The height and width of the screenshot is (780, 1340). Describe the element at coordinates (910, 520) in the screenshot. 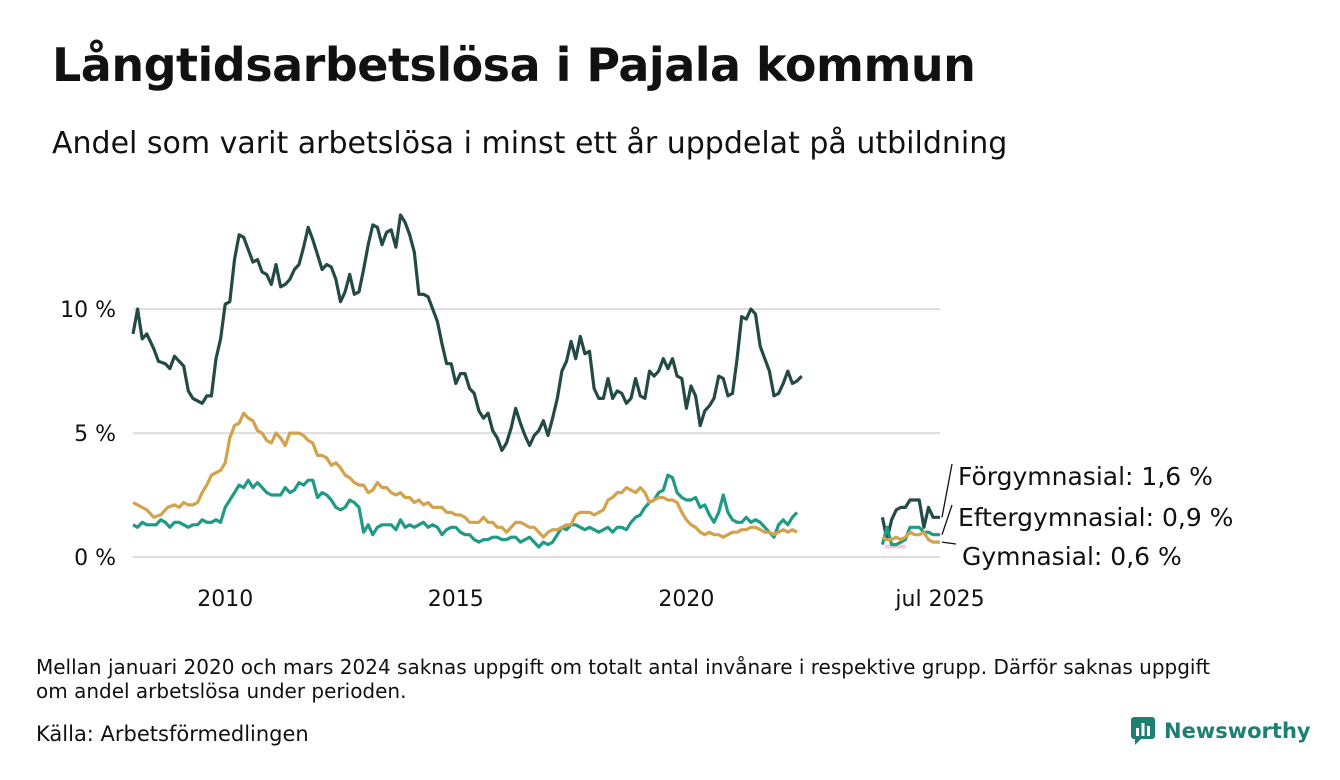

I see `series-line-förgymnasial-2` at that location.